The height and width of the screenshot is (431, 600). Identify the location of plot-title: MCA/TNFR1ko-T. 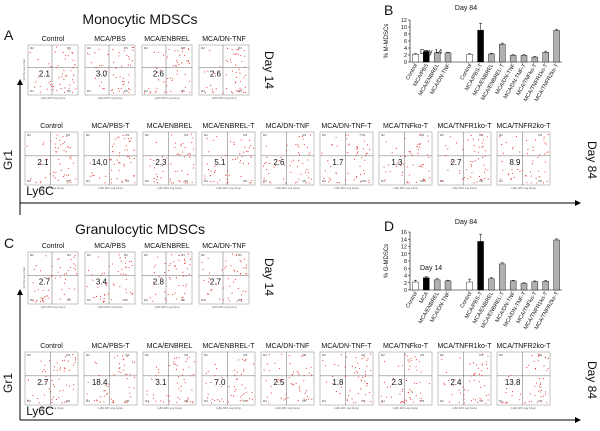
(464, 126).